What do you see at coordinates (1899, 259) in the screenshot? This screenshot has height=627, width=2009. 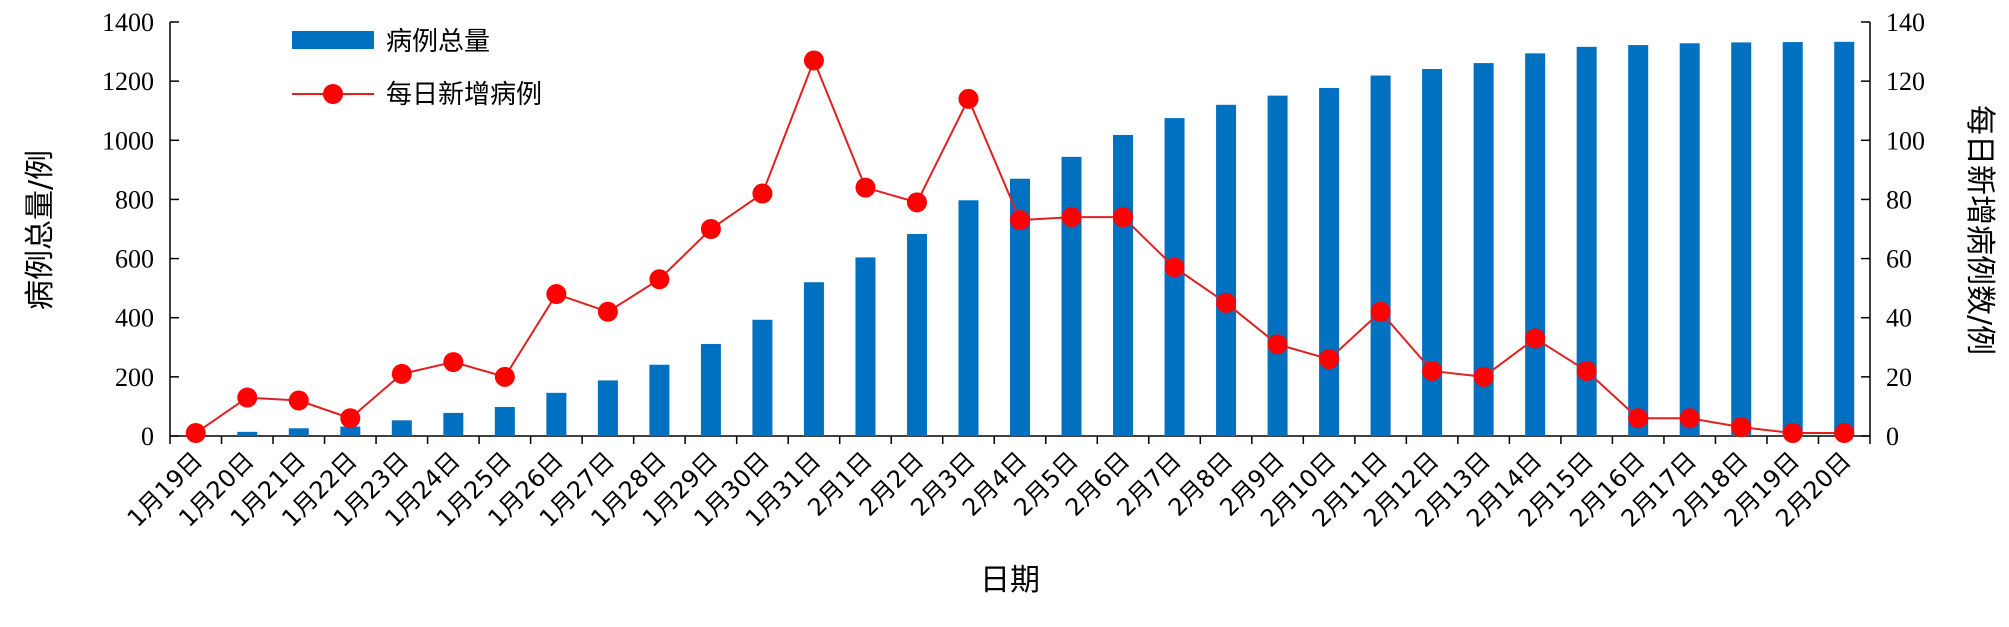 I see `y-tick-right-label: 60` at bounding box center [1899, 259].